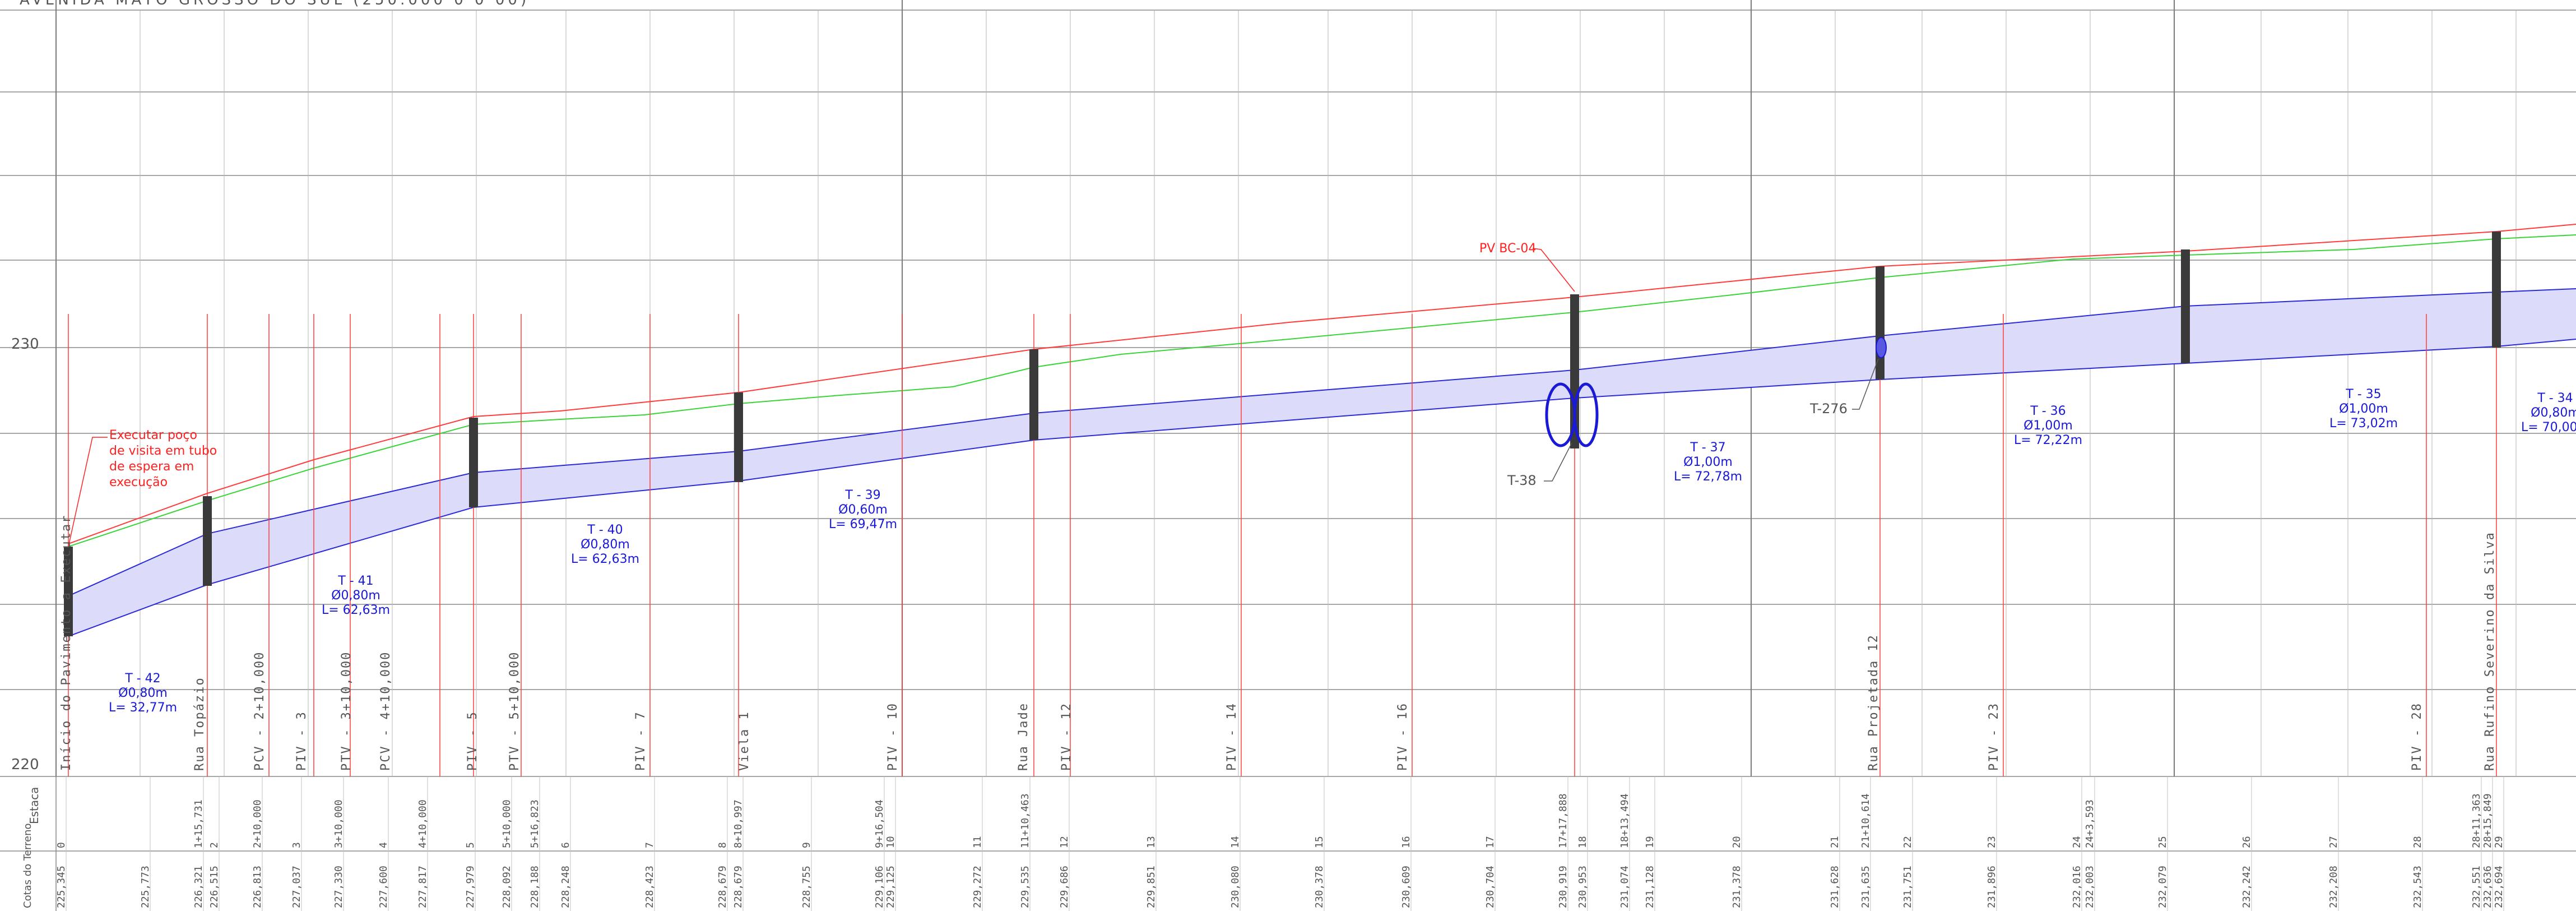 This screenshot has width=2576, height=911. What do you see at coordinates (1067, 737) in the screenshot?
I see `station-vertical-label: PIV - 12` at bounding box center [1067, 737].